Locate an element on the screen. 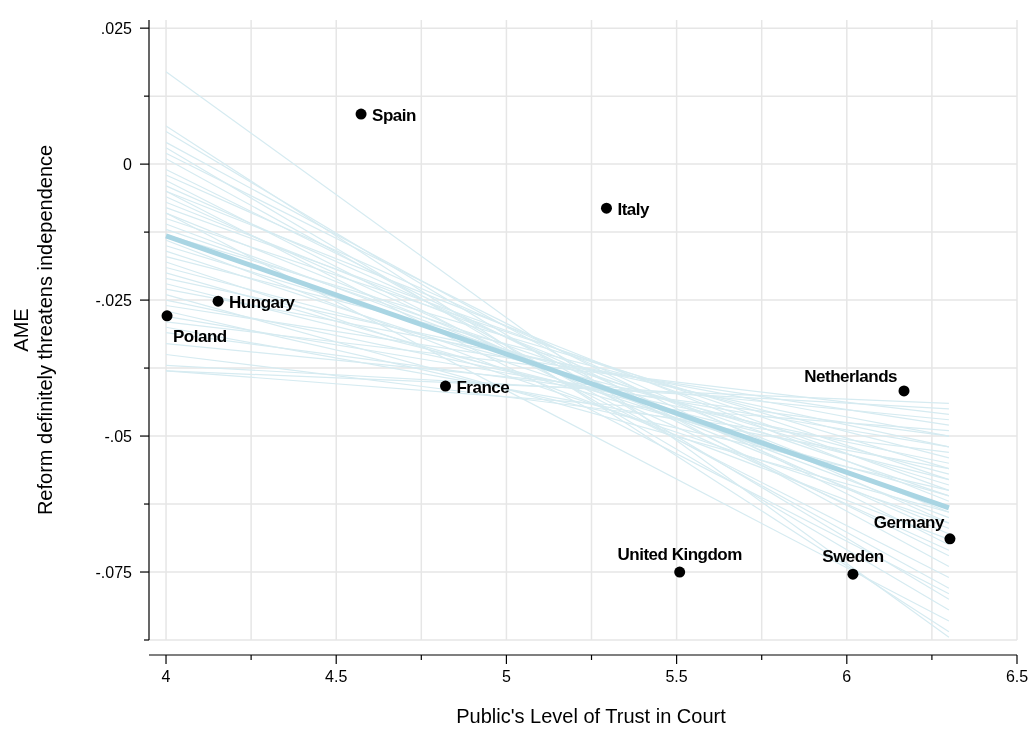  x-tick-label: 4 is located at coordinates (166, 676).